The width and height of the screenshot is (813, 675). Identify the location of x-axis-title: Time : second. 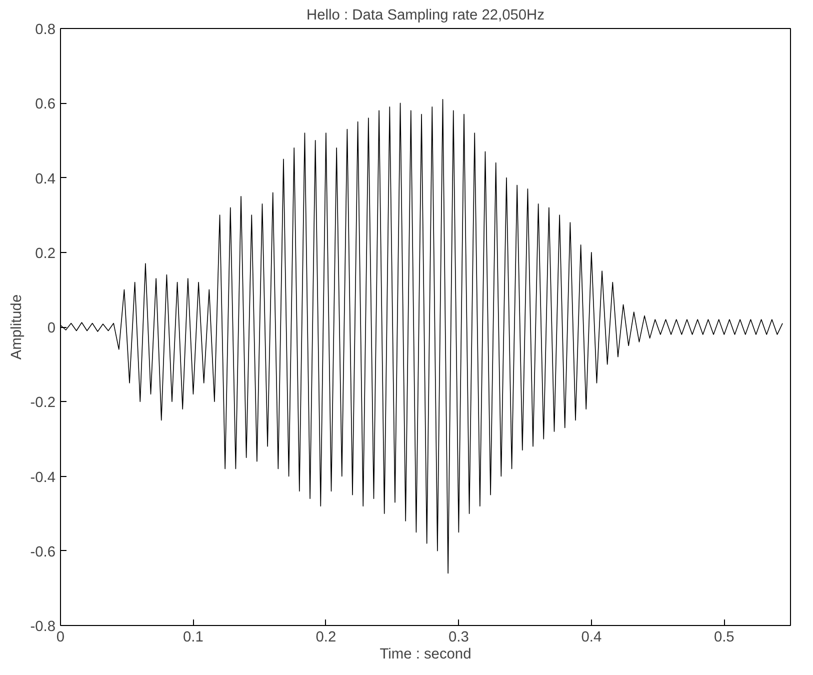
(426, 654).